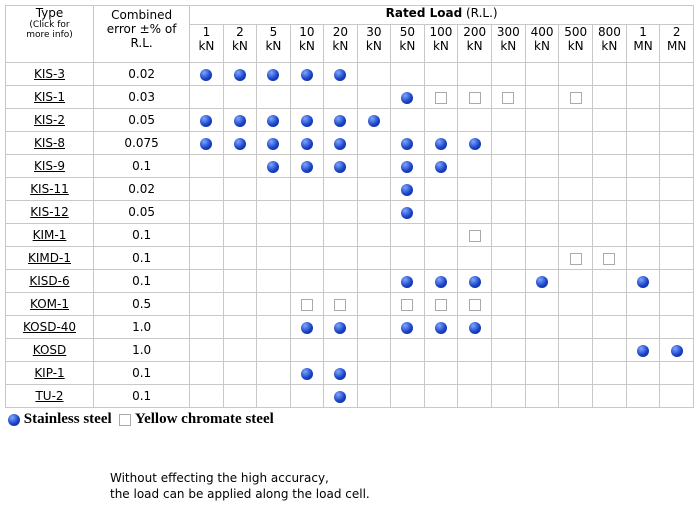  I want to click on table-row: KIS-8 0.075, so click(349, 143).